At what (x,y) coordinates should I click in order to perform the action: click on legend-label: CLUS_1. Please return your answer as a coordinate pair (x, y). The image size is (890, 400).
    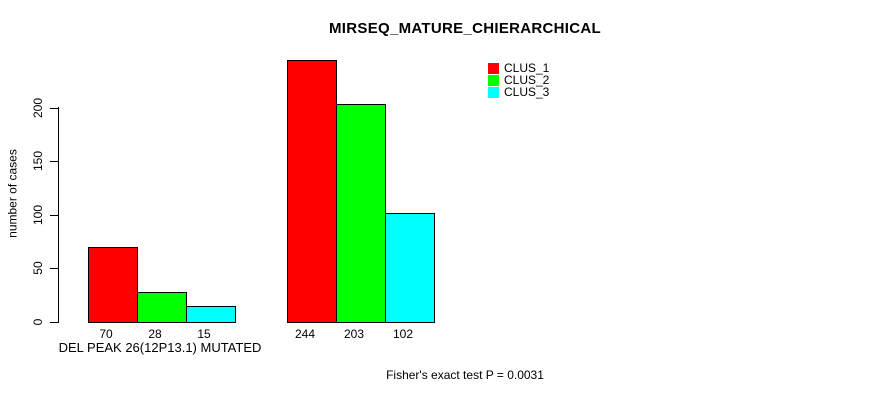
    Looking at the image, I should click on (527, 68).